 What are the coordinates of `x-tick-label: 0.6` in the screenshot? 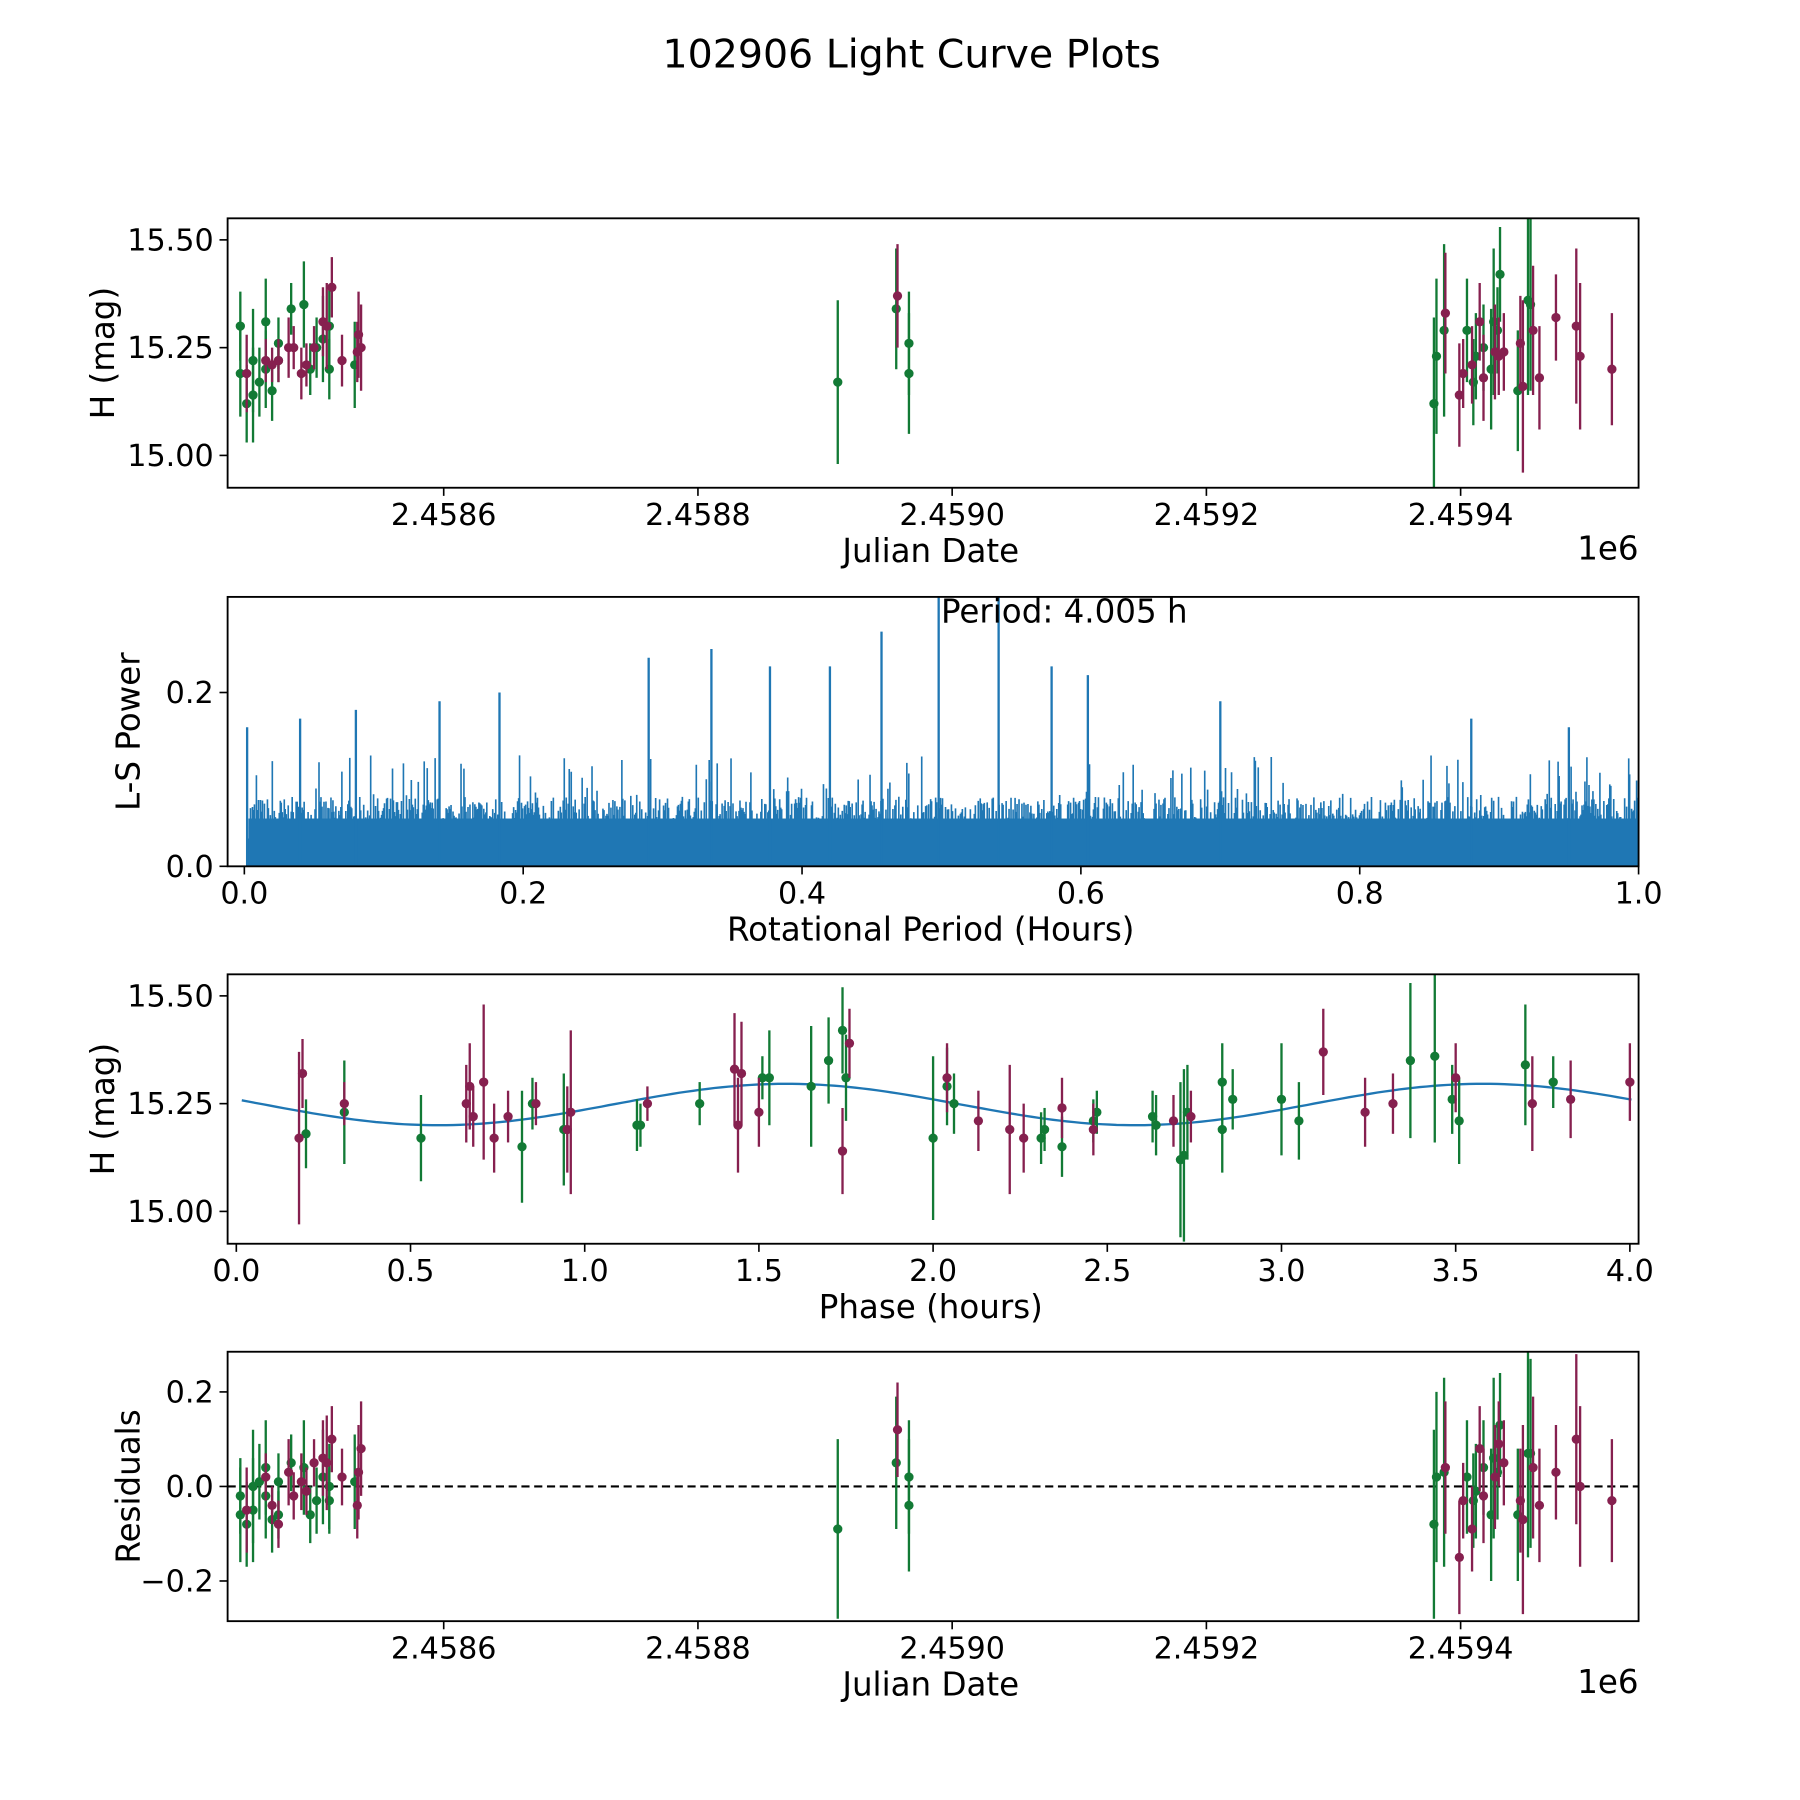 It's located at (1081, 893).